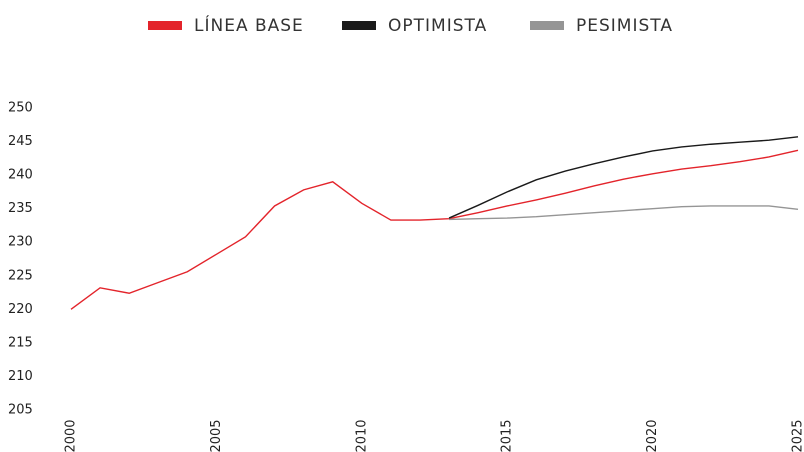 The width and height of the screenshot is (804, 452). I want to click on y-tick-label: 235, so click(20, 208).